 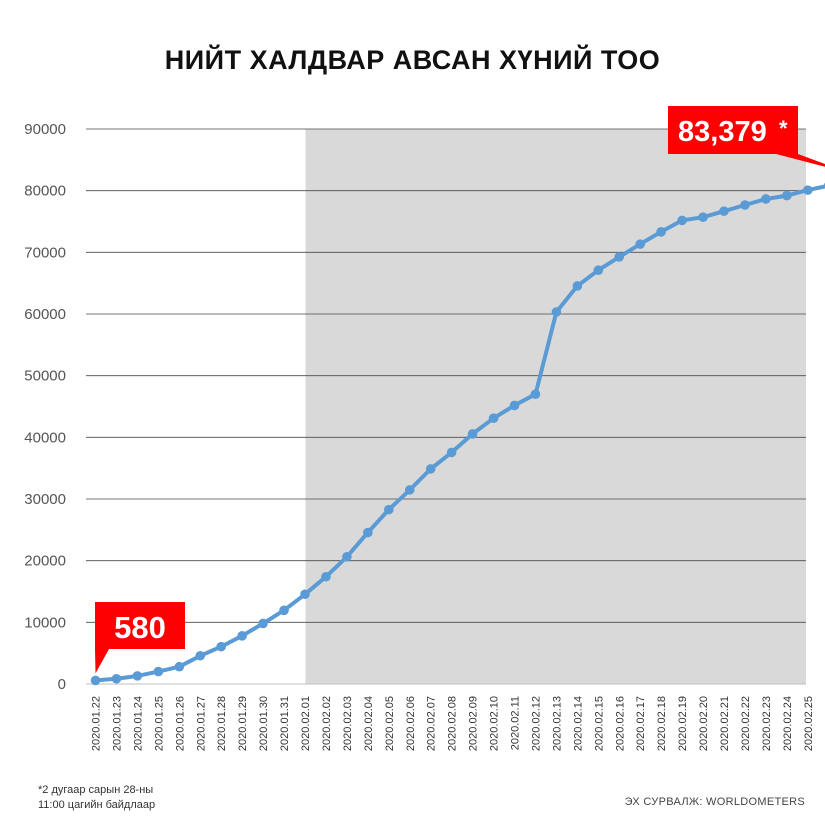 I want to click on x-tick-label: 2020.02.09, so click(x=474, y=723).